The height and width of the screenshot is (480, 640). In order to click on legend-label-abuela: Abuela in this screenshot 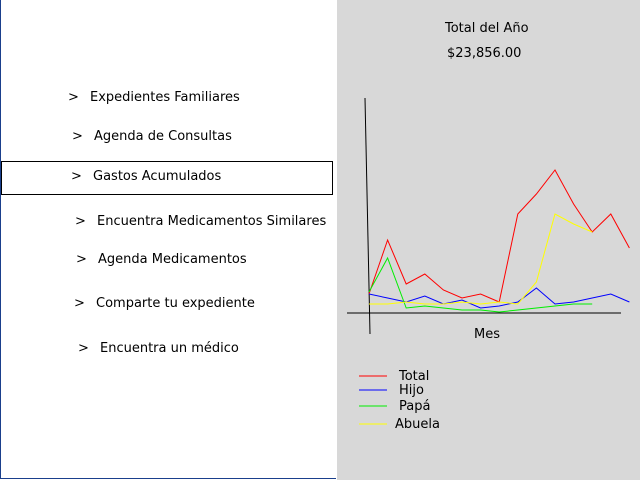, I will do `click(417, 424)`.